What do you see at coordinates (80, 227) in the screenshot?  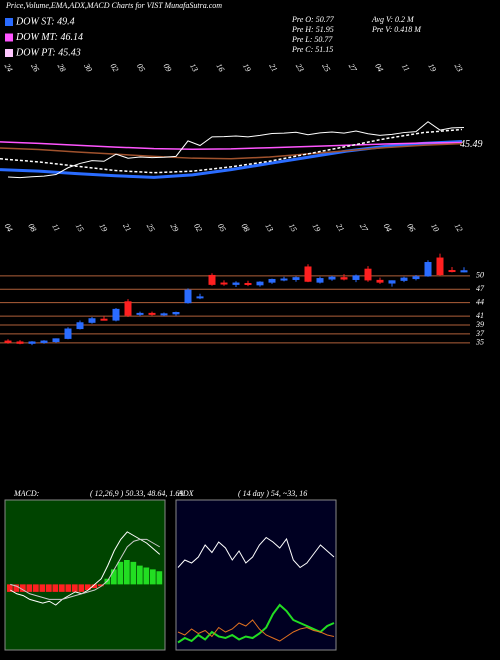 I see `date-label: 15` at bounding box center [80, 227].